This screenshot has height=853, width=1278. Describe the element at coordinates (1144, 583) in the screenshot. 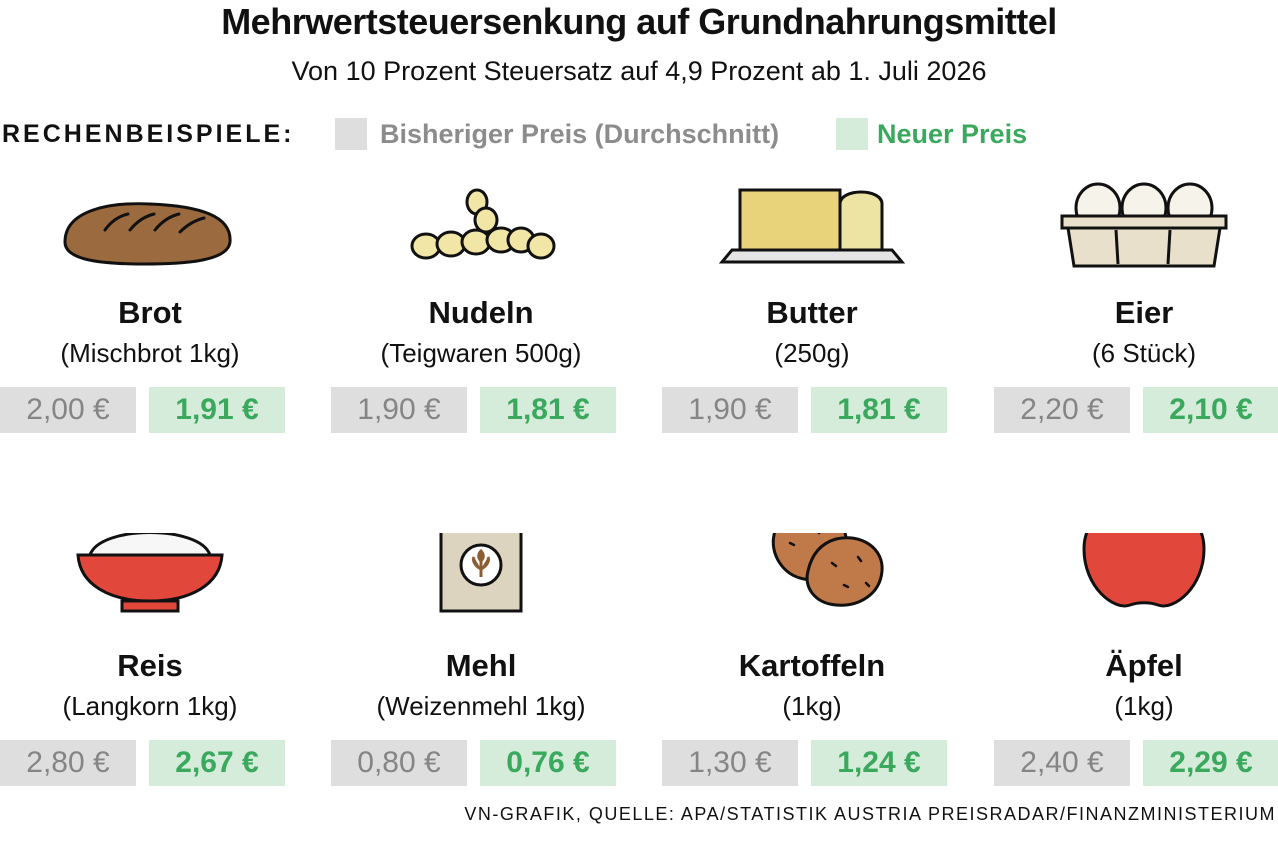

I see `apple-icon` at that location.